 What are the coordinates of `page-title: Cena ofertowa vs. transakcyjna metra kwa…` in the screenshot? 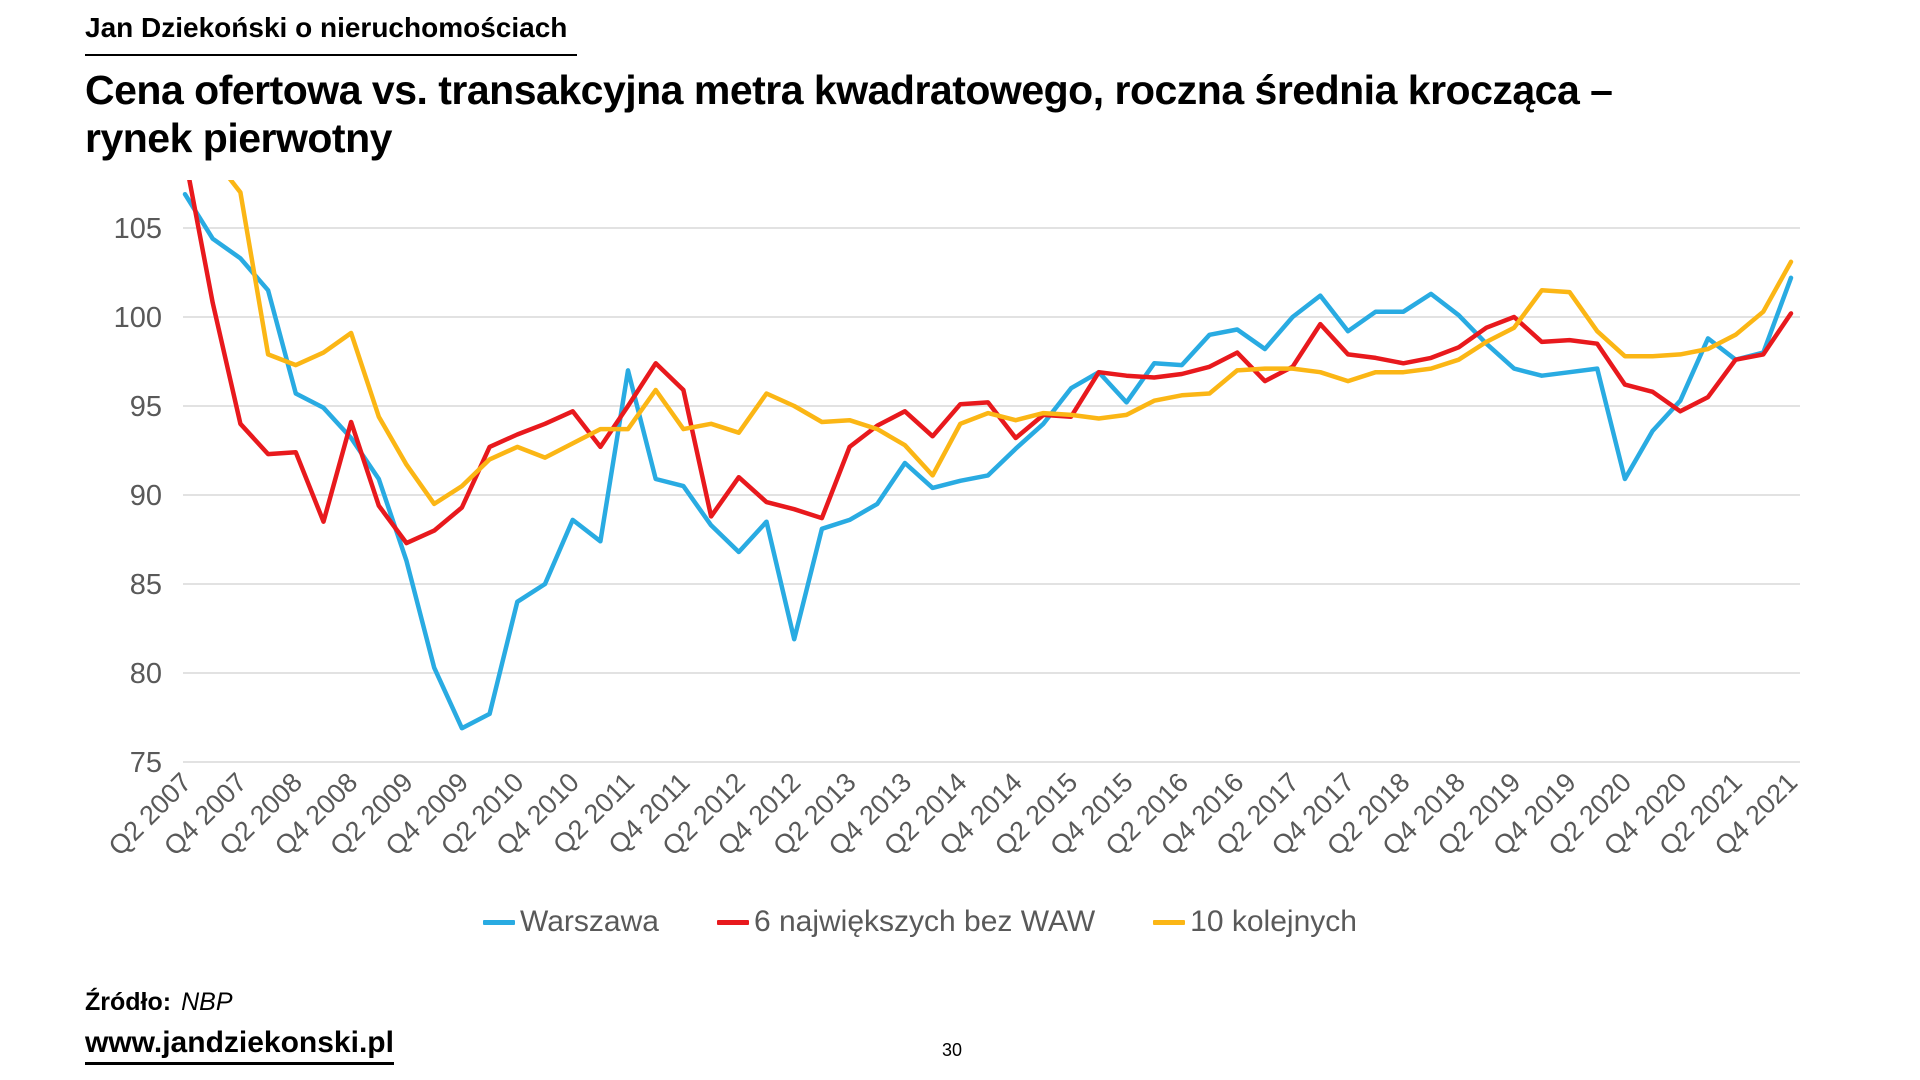 It's located at (849, 114).